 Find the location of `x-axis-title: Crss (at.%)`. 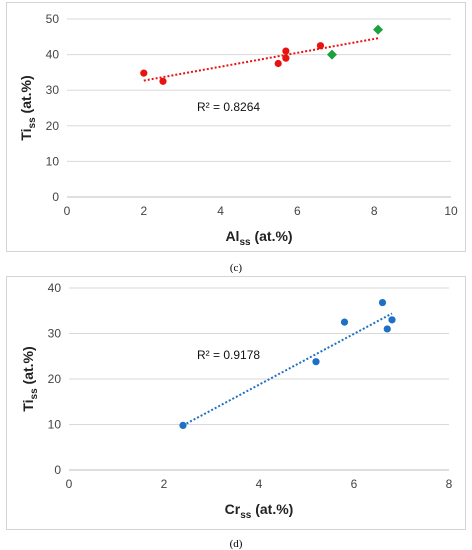

x-axis-title: Crss (at.%) is located at coordinates (259, 511).